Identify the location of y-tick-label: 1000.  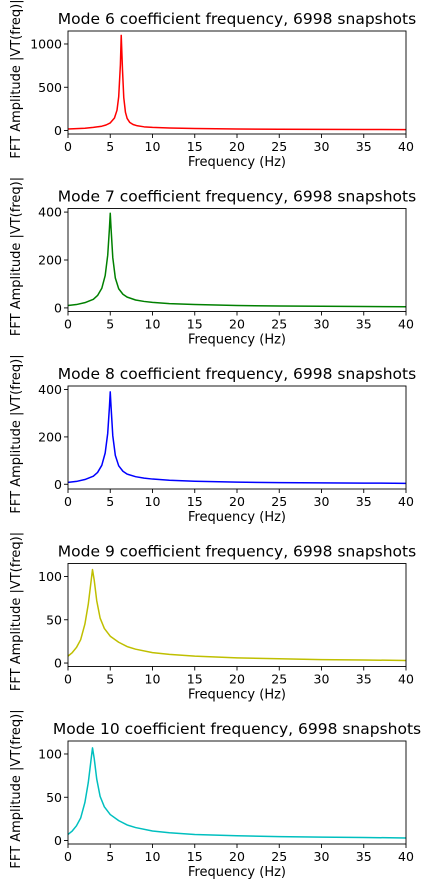
(46, 43).